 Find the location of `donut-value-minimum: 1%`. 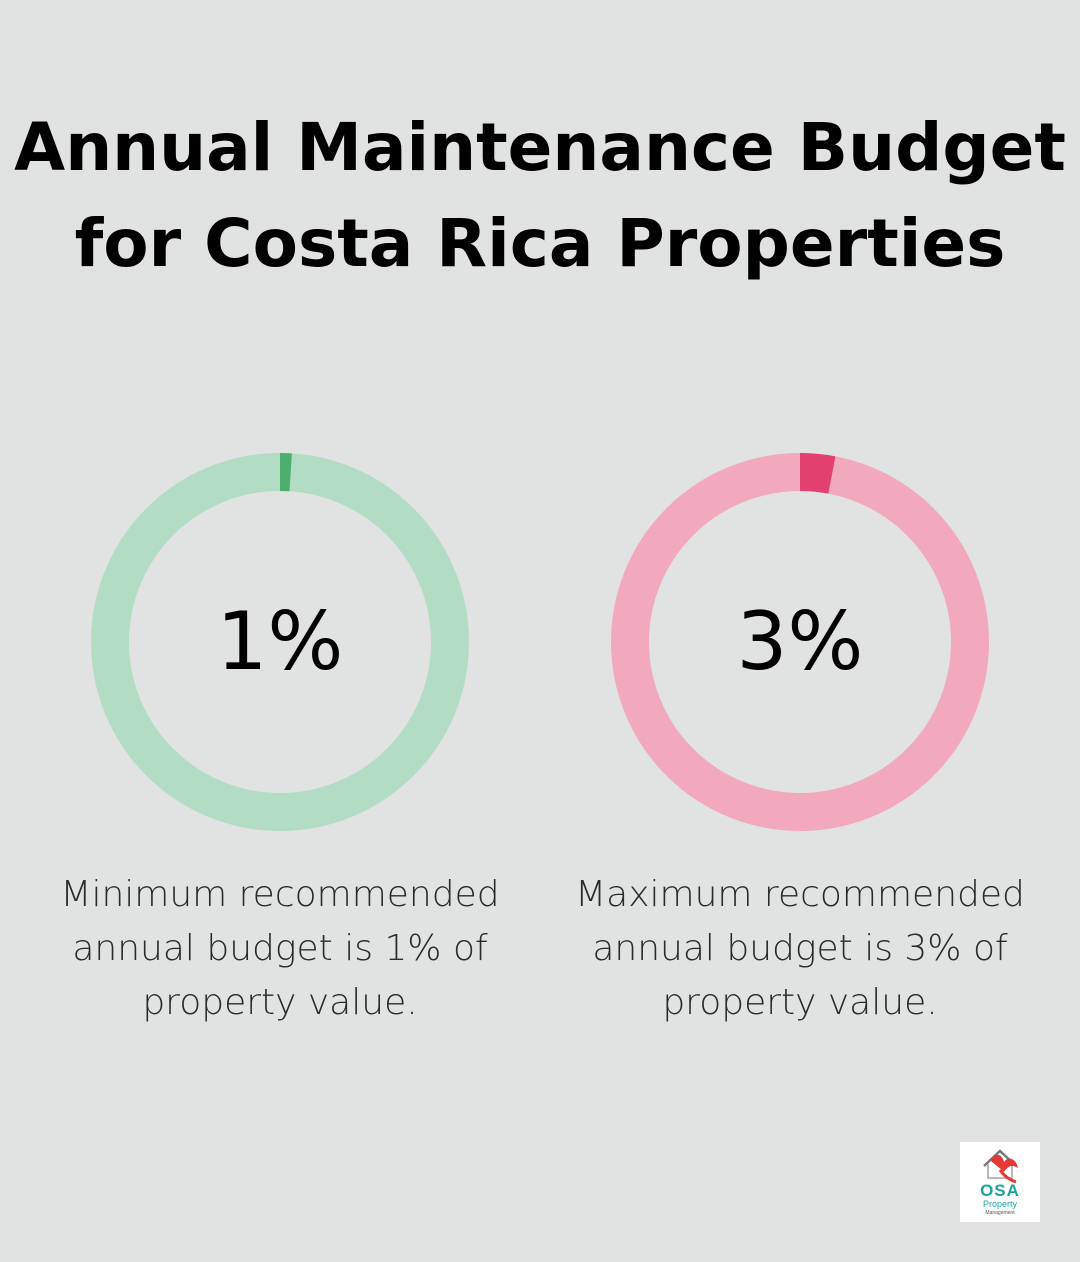

donut-value-minimum: 1% is located at coordinates (280, 641).